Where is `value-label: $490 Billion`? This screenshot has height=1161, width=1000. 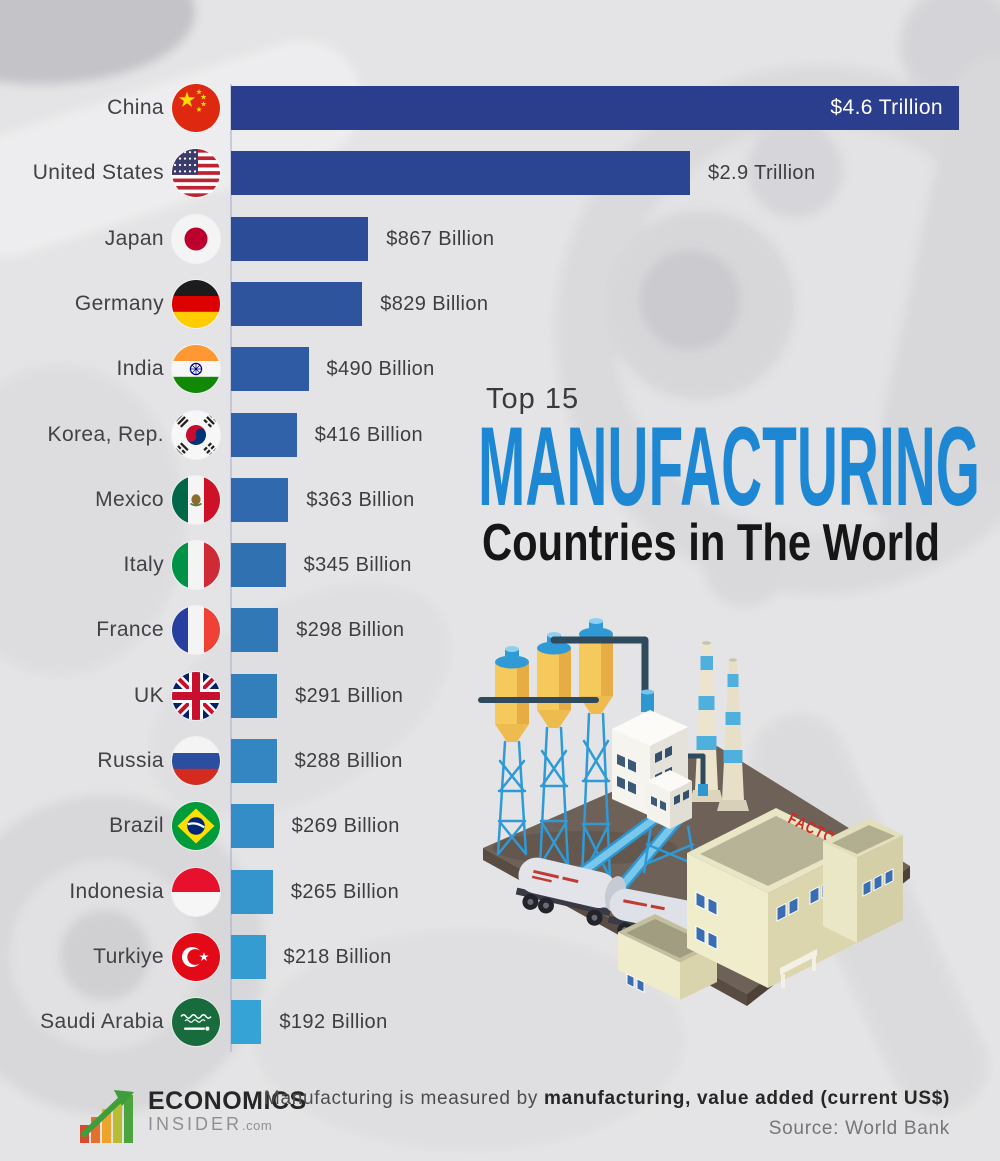 value-label: $490 Billion is located at coordinates (380, 369).